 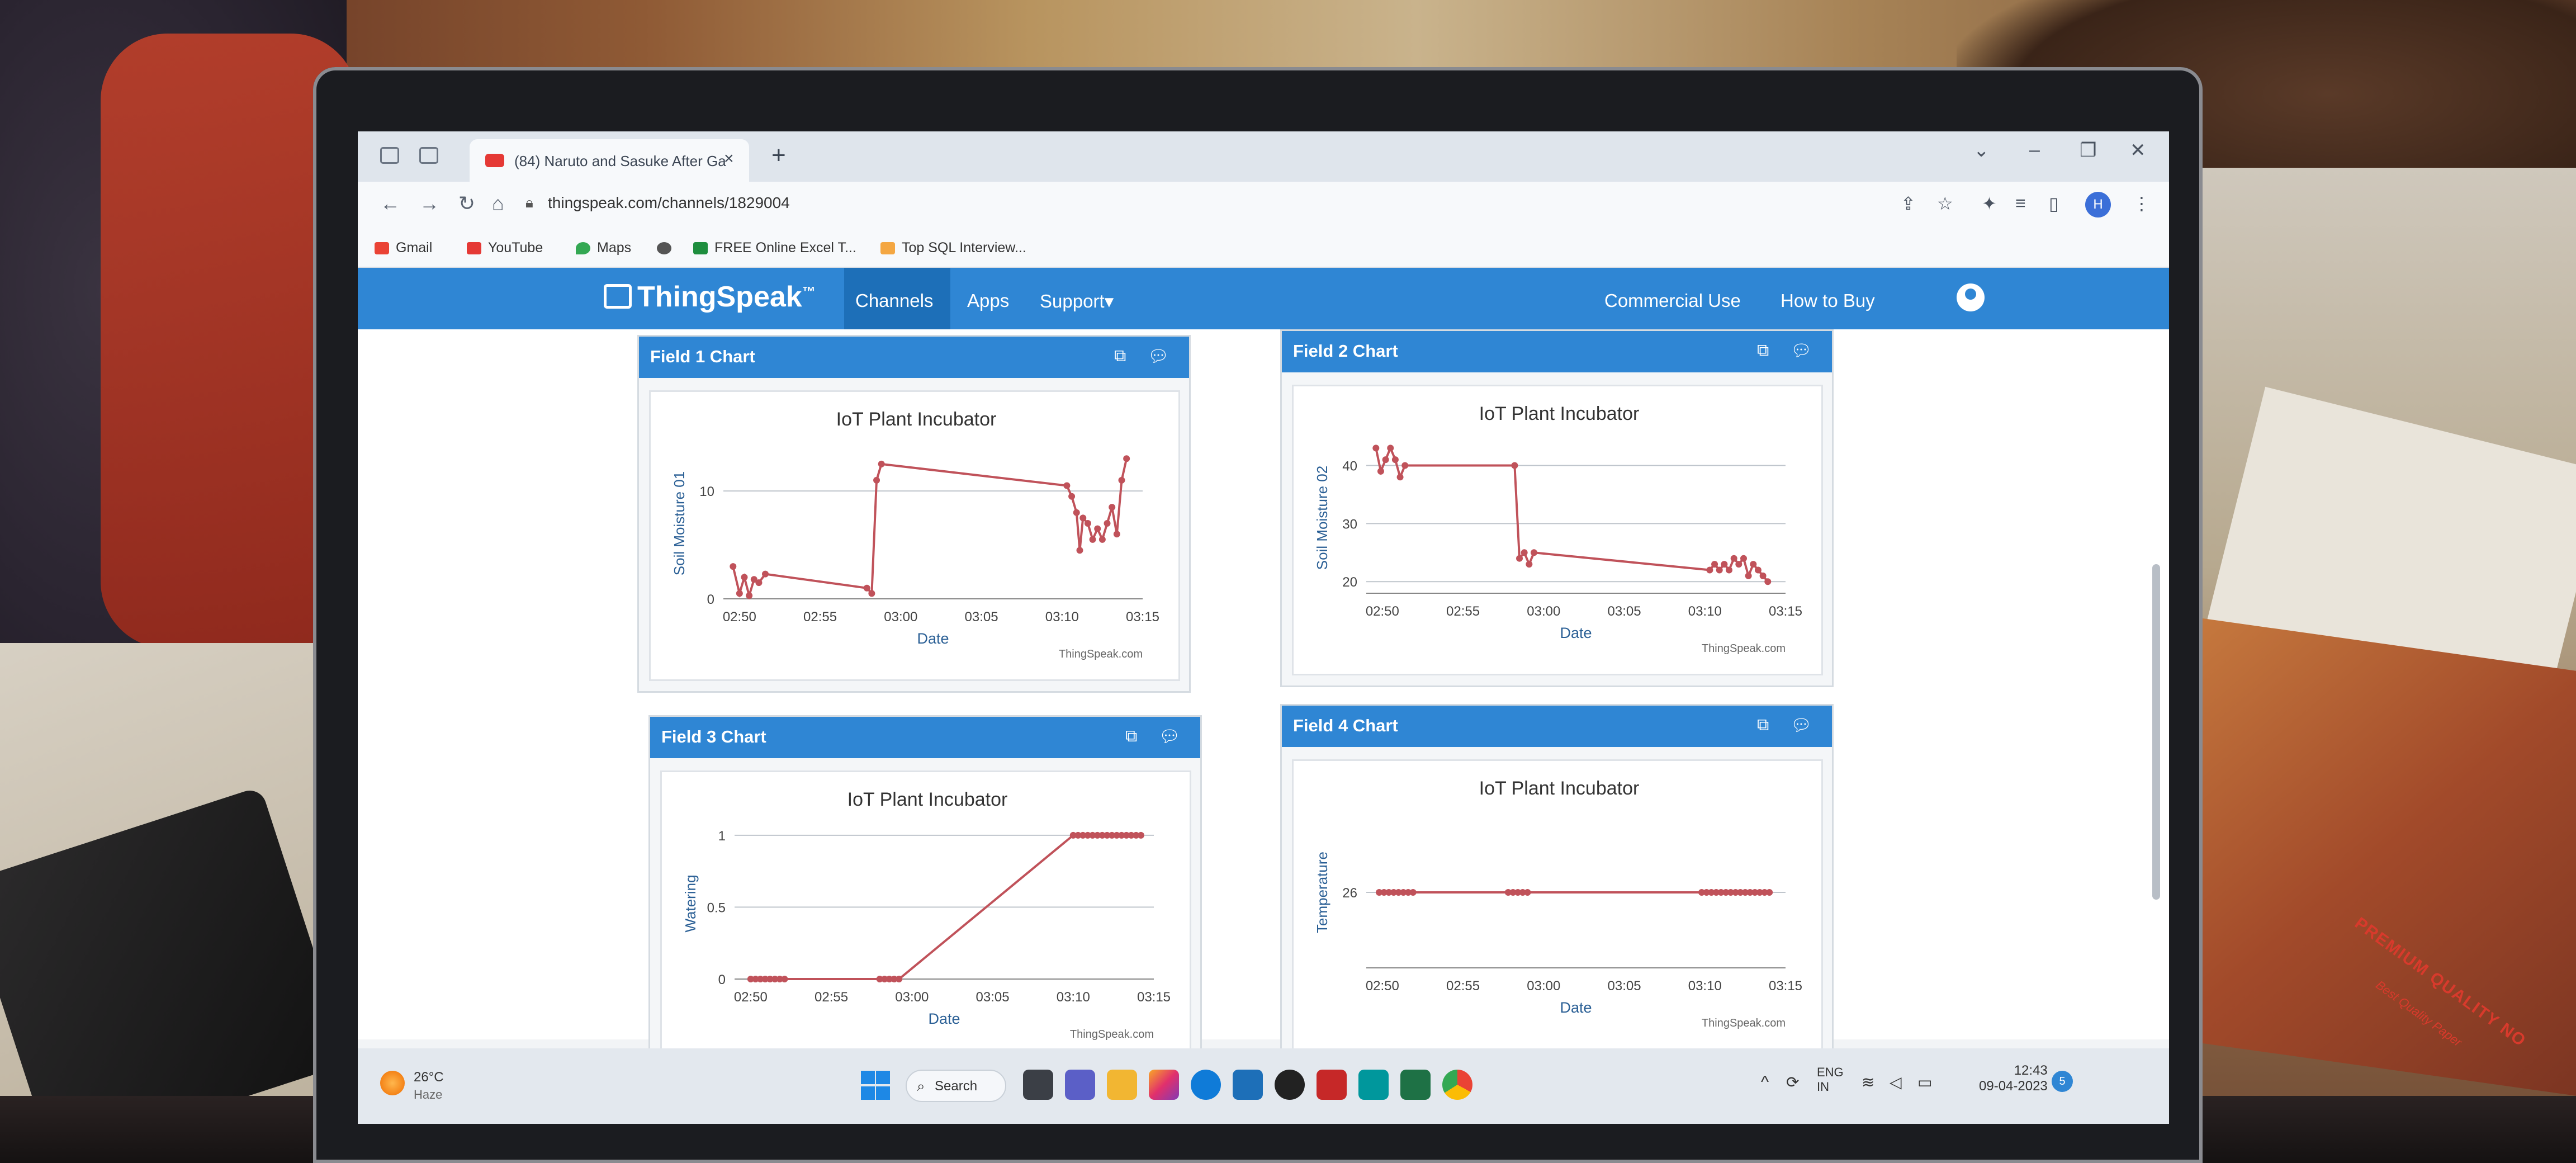 What do you see at coordinates (467, 204) in the screenshot?
I see `reload-icon: ↻` at bounding box center [467, 204].